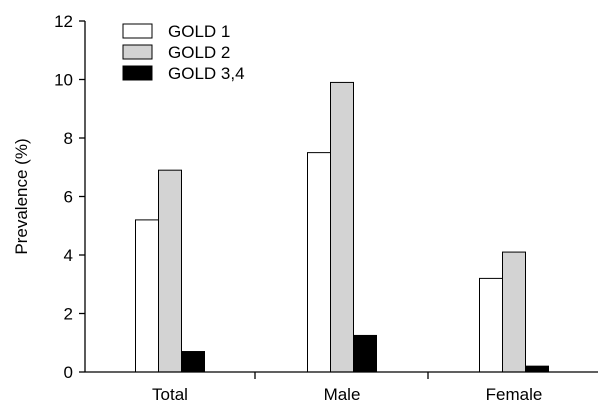 This screenshot has height=406, width=602. I want to click on legend-label: GOLD 3,4, so click(206, 73).